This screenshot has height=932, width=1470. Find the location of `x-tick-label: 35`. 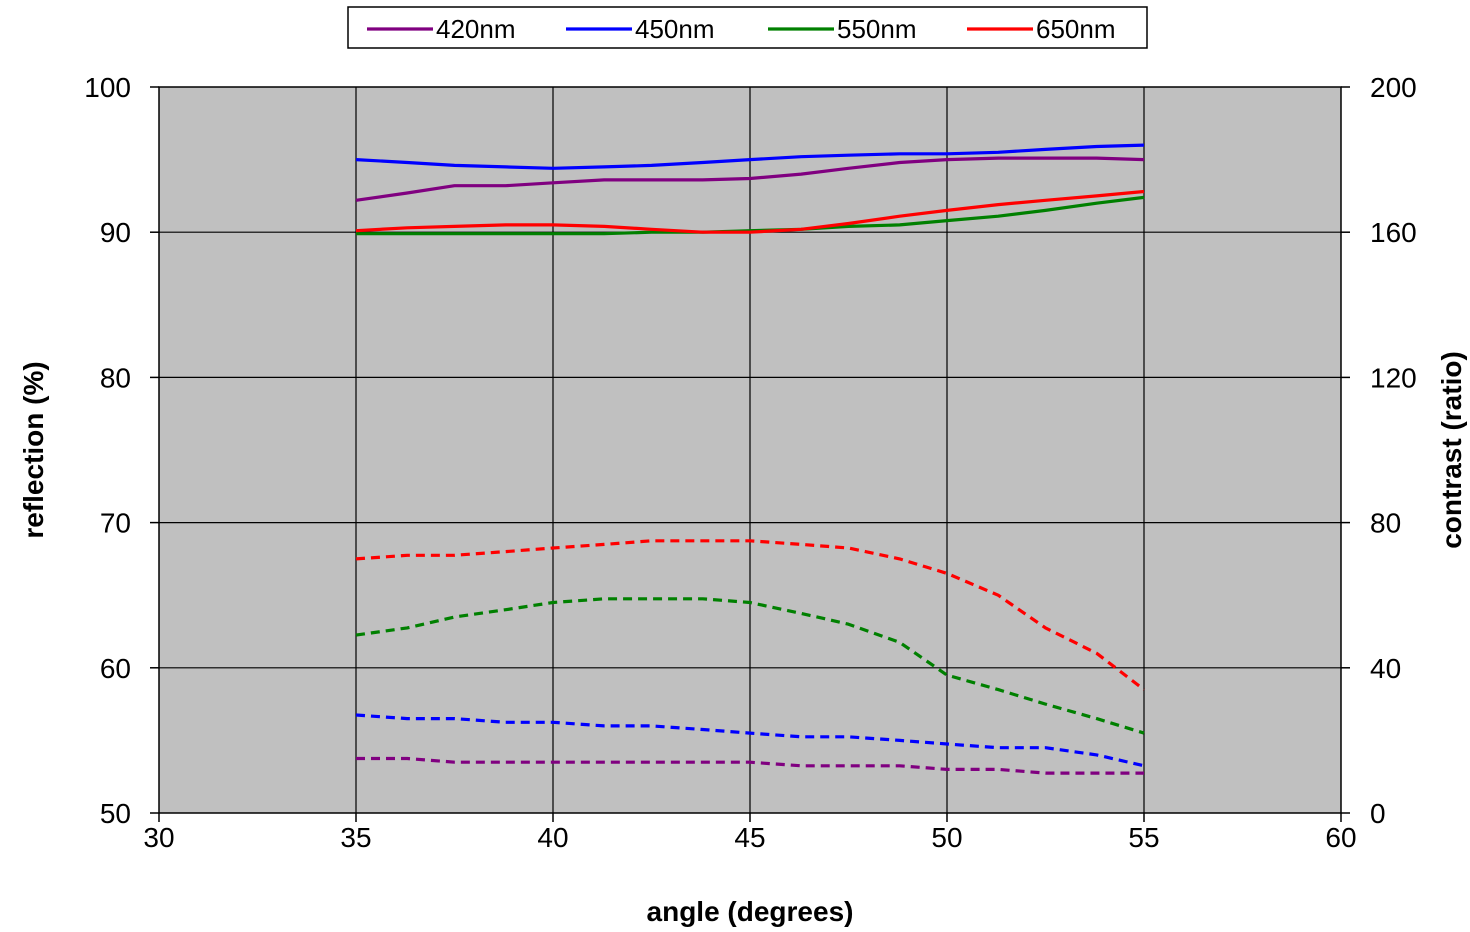

x-tick-label: 35 is located at coordinates (355, 837).